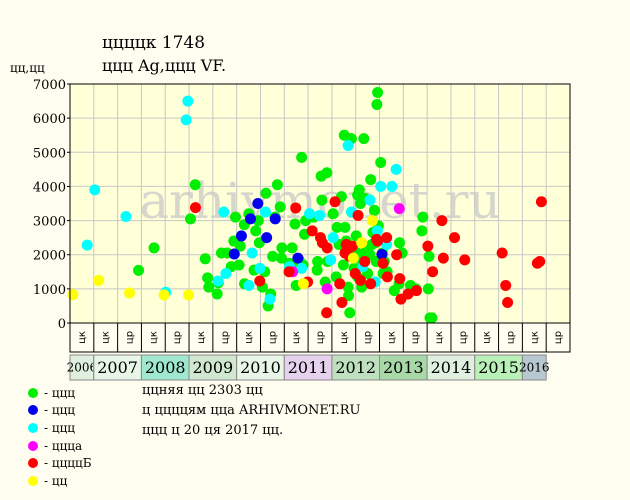 This screenshot has width=630, height=500. What do you see at coordinates (49, 187) in the screenshot?
I see `y-tick-label: 4000` at bounding box center [49, 187].